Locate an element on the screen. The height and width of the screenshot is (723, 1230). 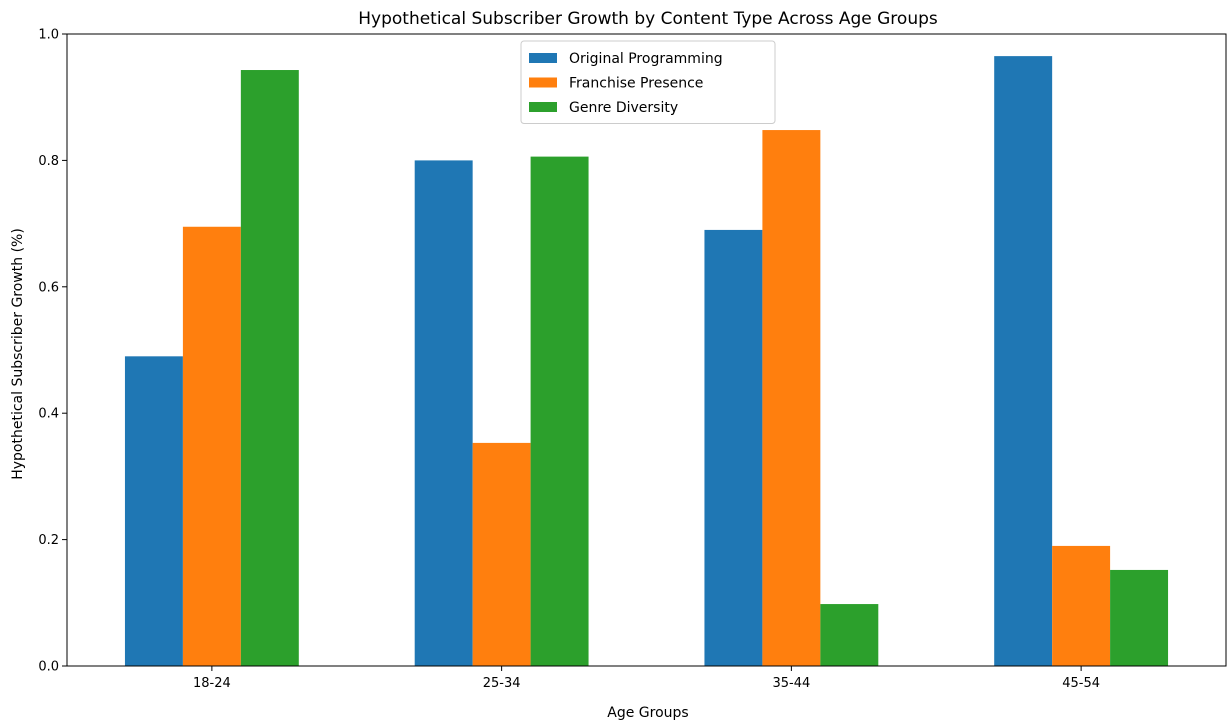
y-tick-label: 0.4 is located at coordinates (48, 414).